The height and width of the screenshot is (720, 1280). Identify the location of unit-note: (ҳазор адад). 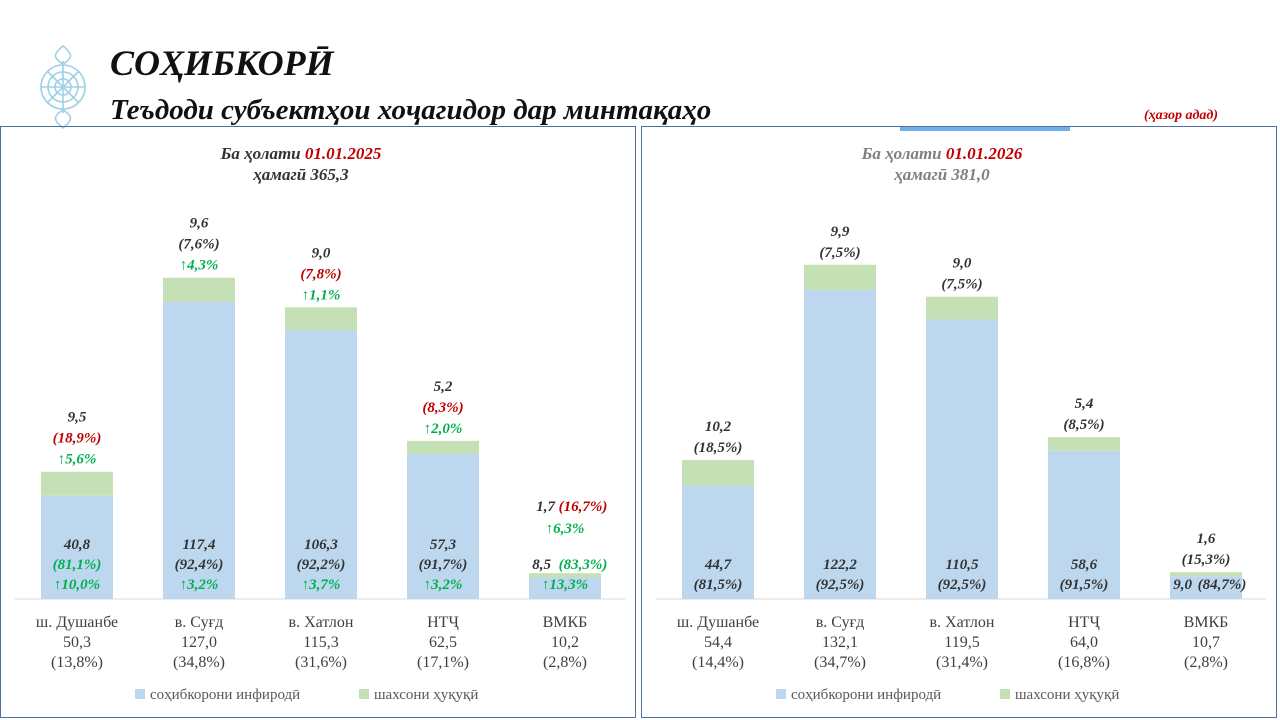
(1181, 115).